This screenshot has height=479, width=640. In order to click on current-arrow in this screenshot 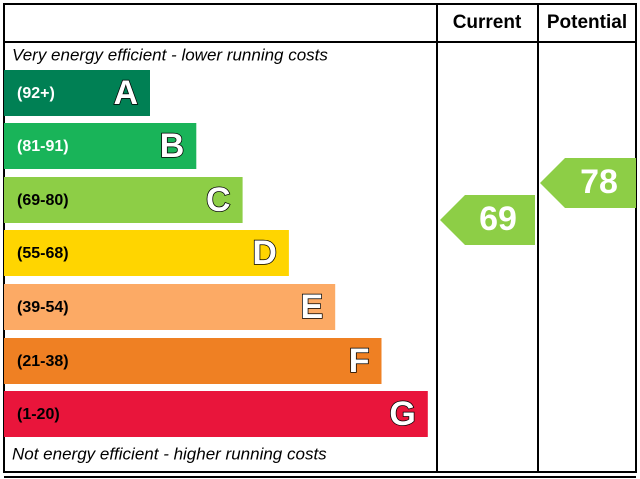, I will do `click(487, 220)`.